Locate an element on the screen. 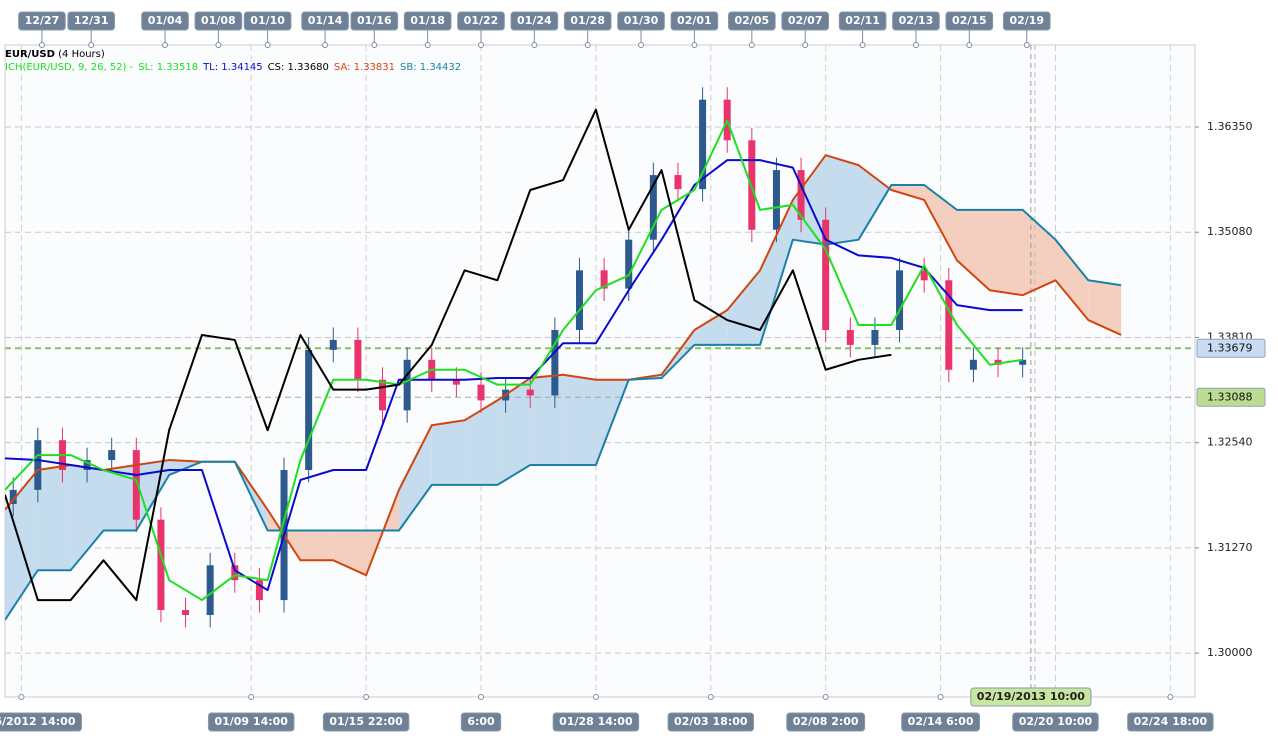 This screenshot has height=744, width=1278. x-tick-label: 12/26/2012 14:00 is located at coordinates (38, 721).